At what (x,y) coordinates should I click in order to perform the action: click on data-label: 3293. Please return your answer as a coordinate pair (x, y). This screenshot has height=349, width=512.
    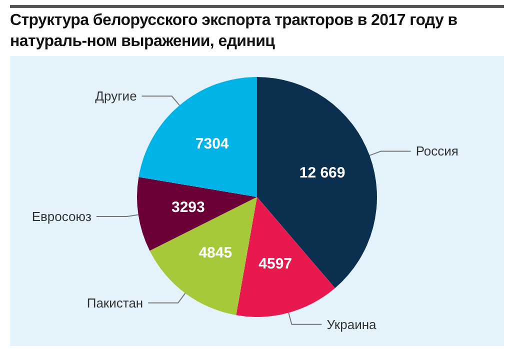
    Looking at the image, I should click on (188, 207).